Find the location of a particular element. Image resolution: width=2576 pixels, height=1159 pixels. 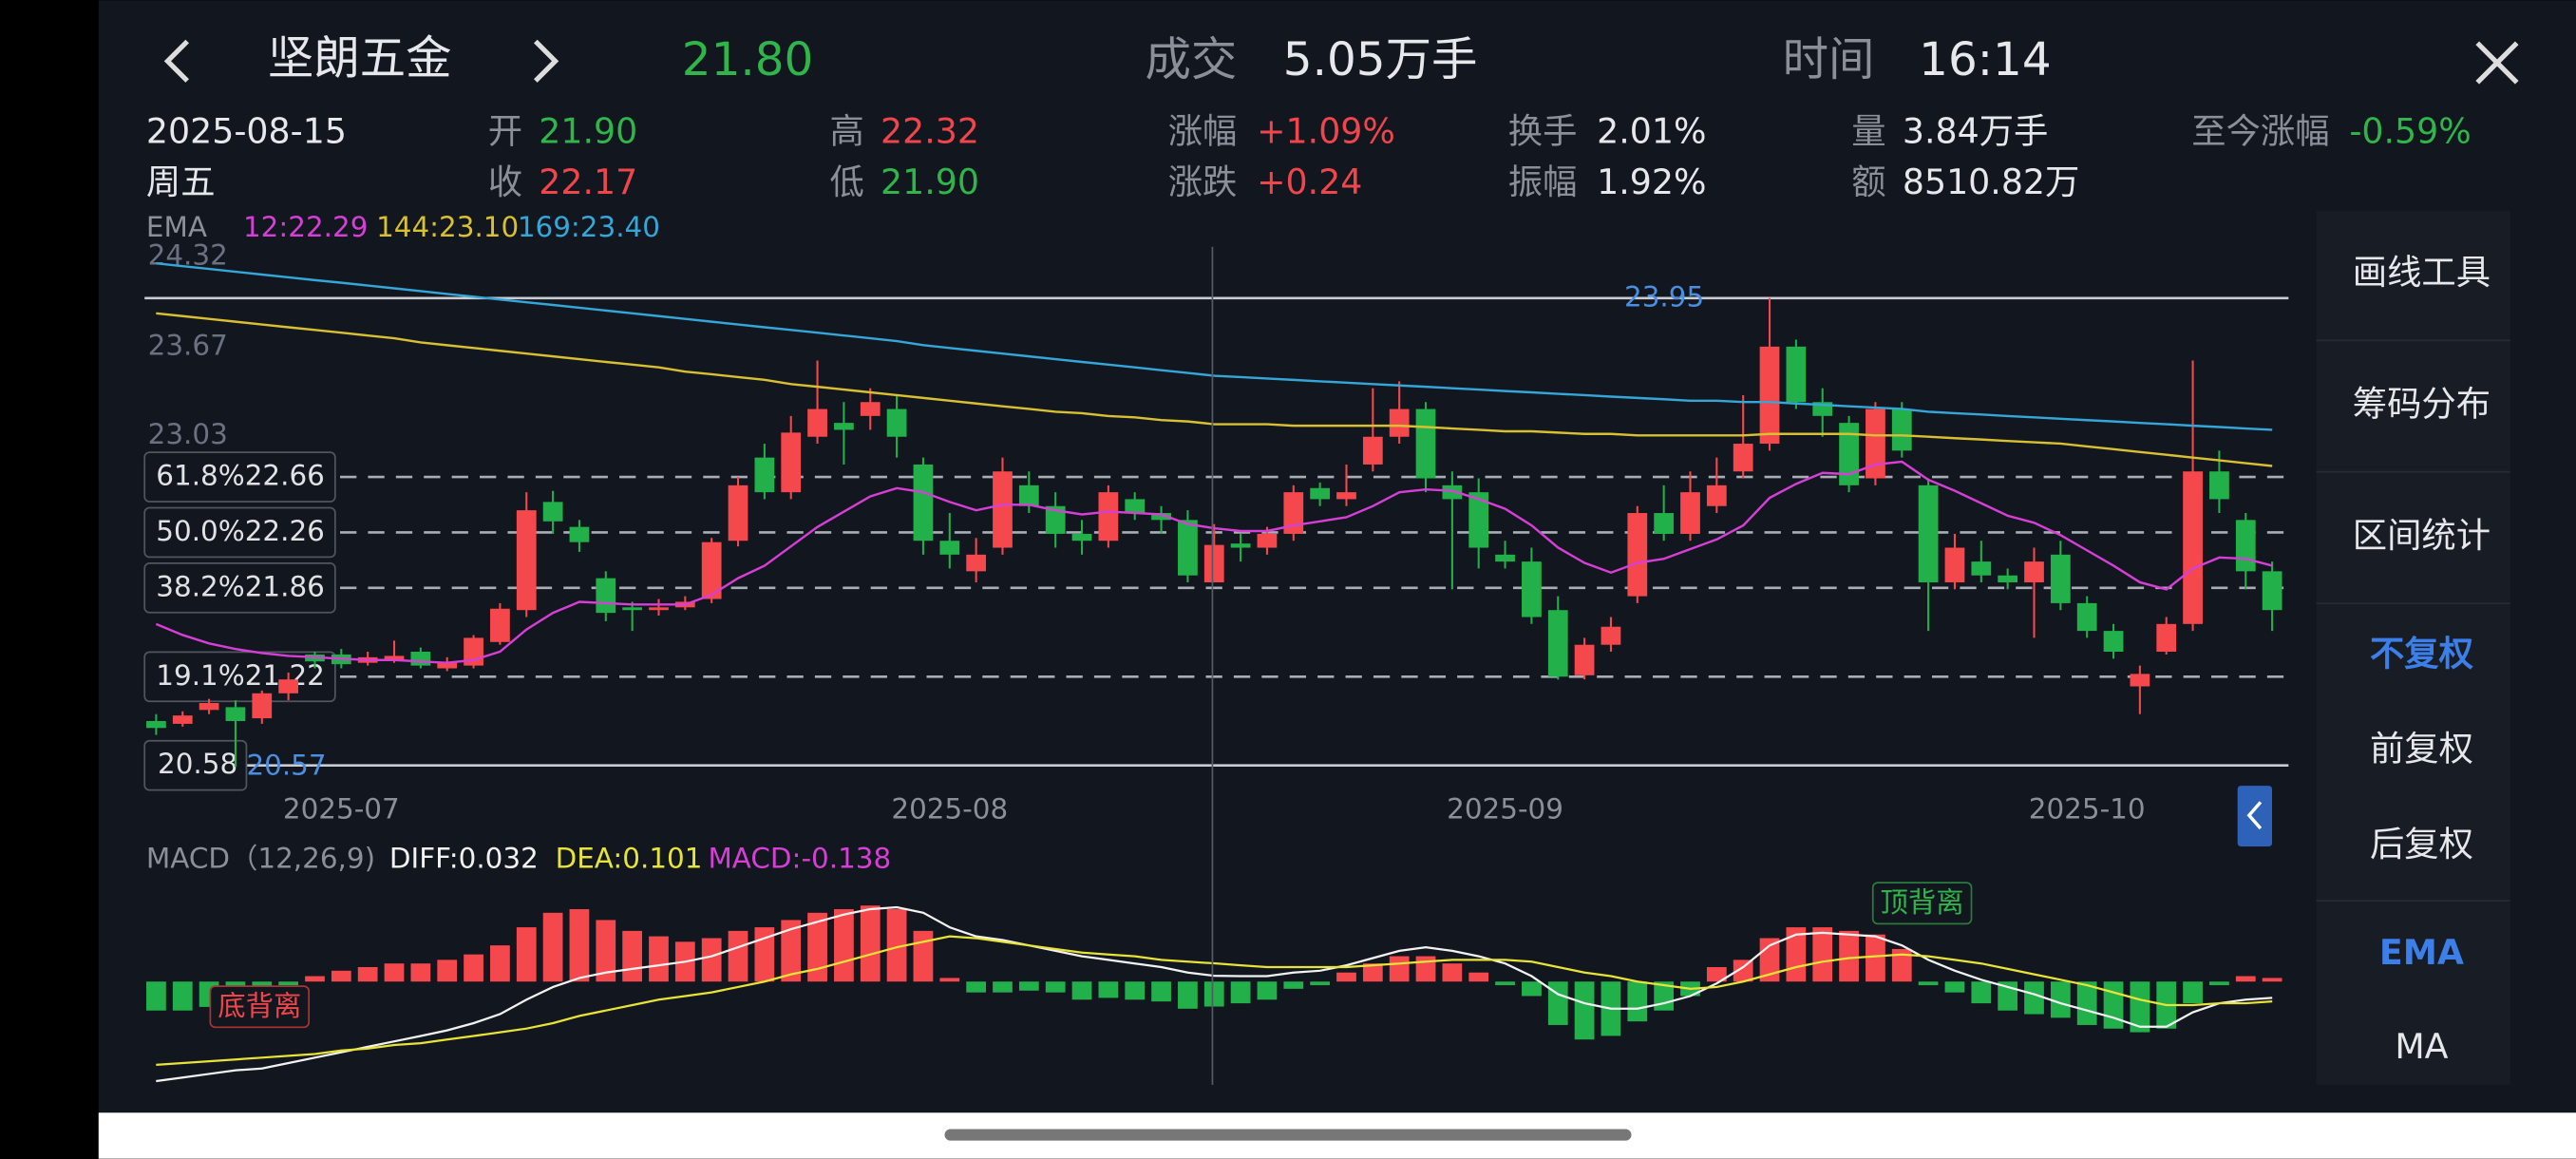

annotation: 顶背离 is located at coordinates (1922, 902).